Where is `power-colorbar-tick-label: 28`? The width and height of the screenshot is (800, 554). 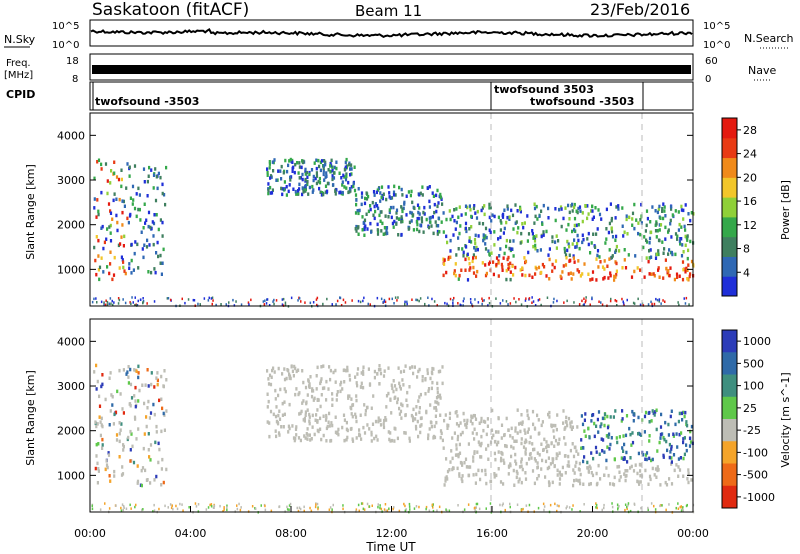 power-colorbar-tick-label: 28 is located at coordinates (750, 130).